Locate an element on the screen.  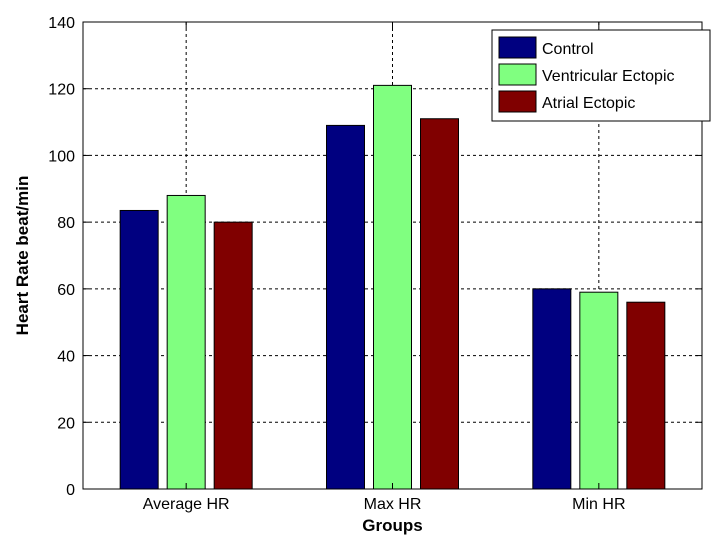
x-tick-label: Average HR is located at coordinates (186, 504).